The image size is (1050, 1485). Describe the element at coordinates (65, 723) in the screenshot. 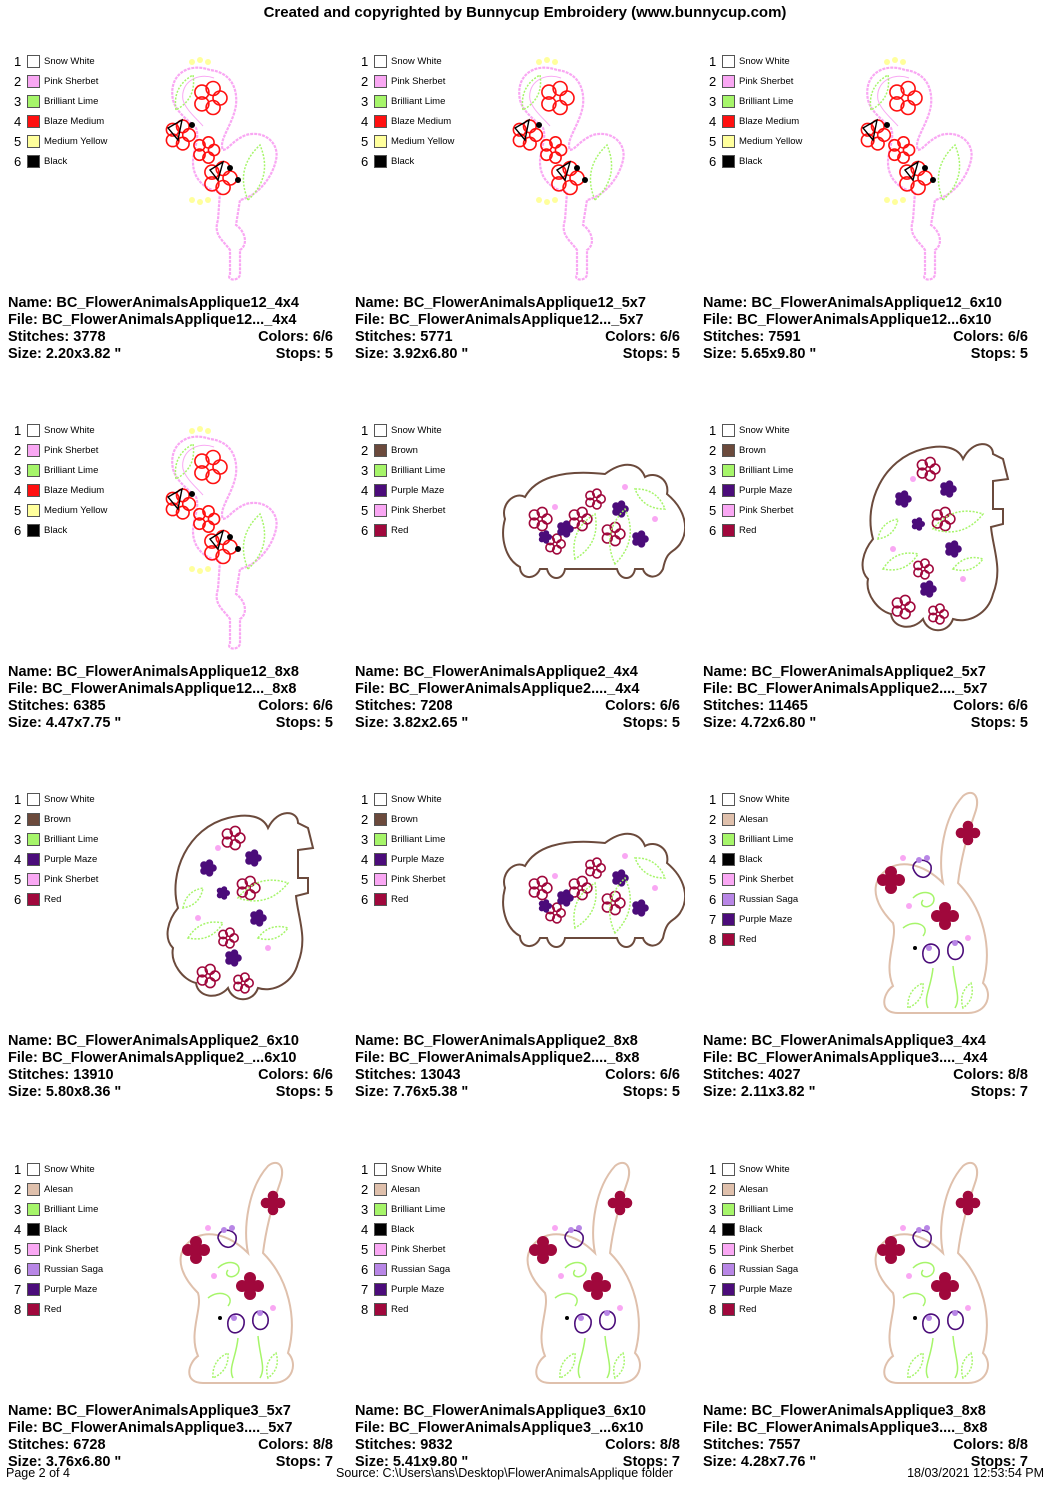

I see `design-size: Size: 4.47x7.75 "` at that location.